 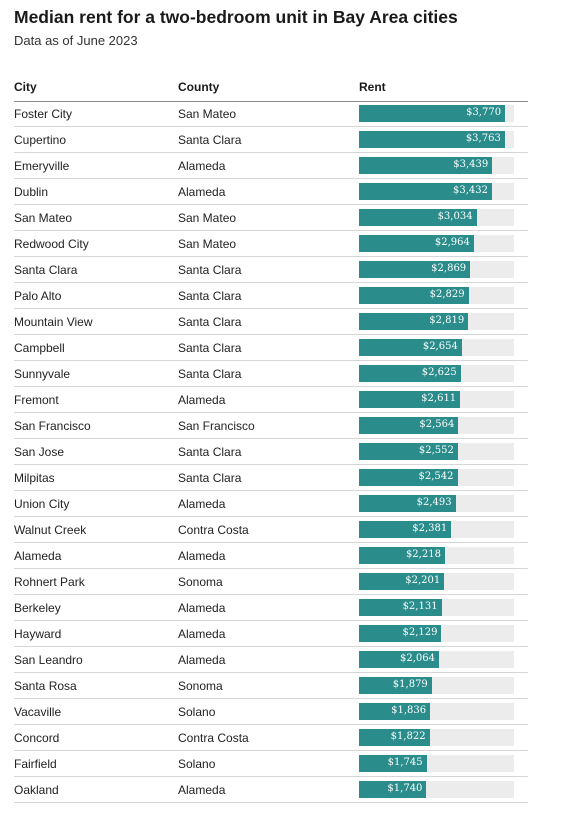 I want to click on city-cell: San Mateo, so click(x=43, y=218).